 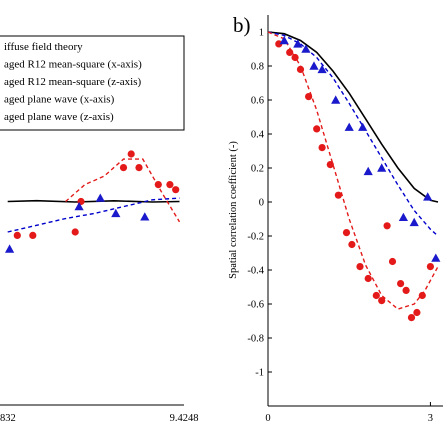 I want to click on legend-entry: aged R12 mean-square (x-axis), so click(x=73, y=65).